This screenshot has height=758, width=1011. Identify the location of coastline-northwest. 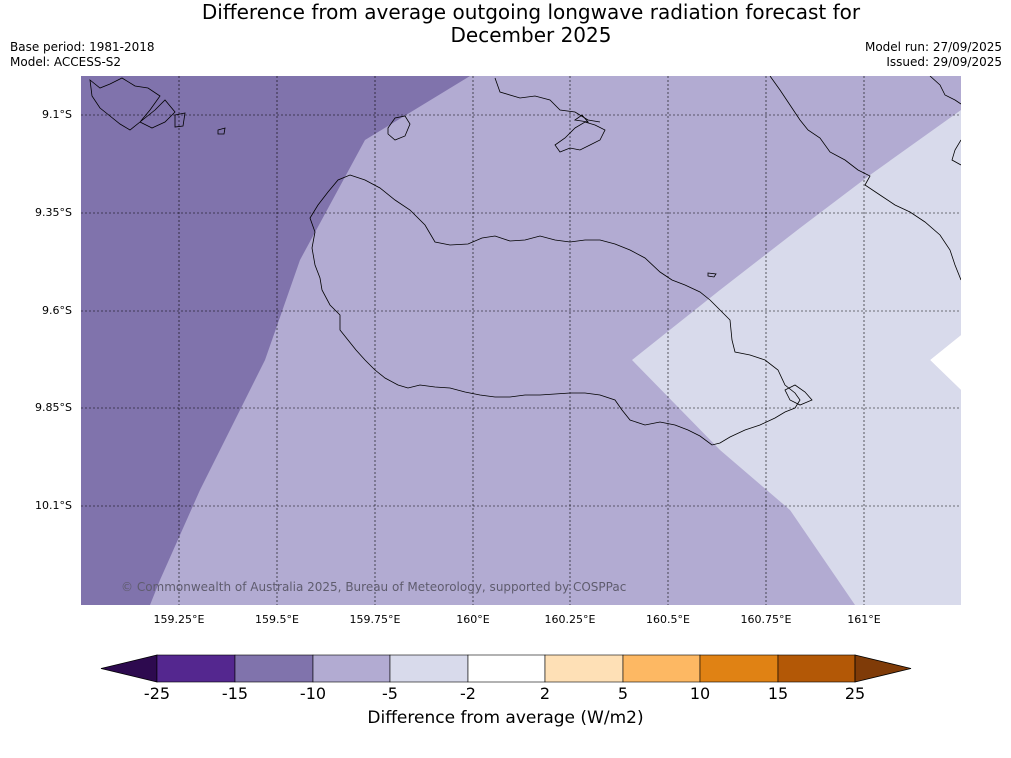
(157, 106).